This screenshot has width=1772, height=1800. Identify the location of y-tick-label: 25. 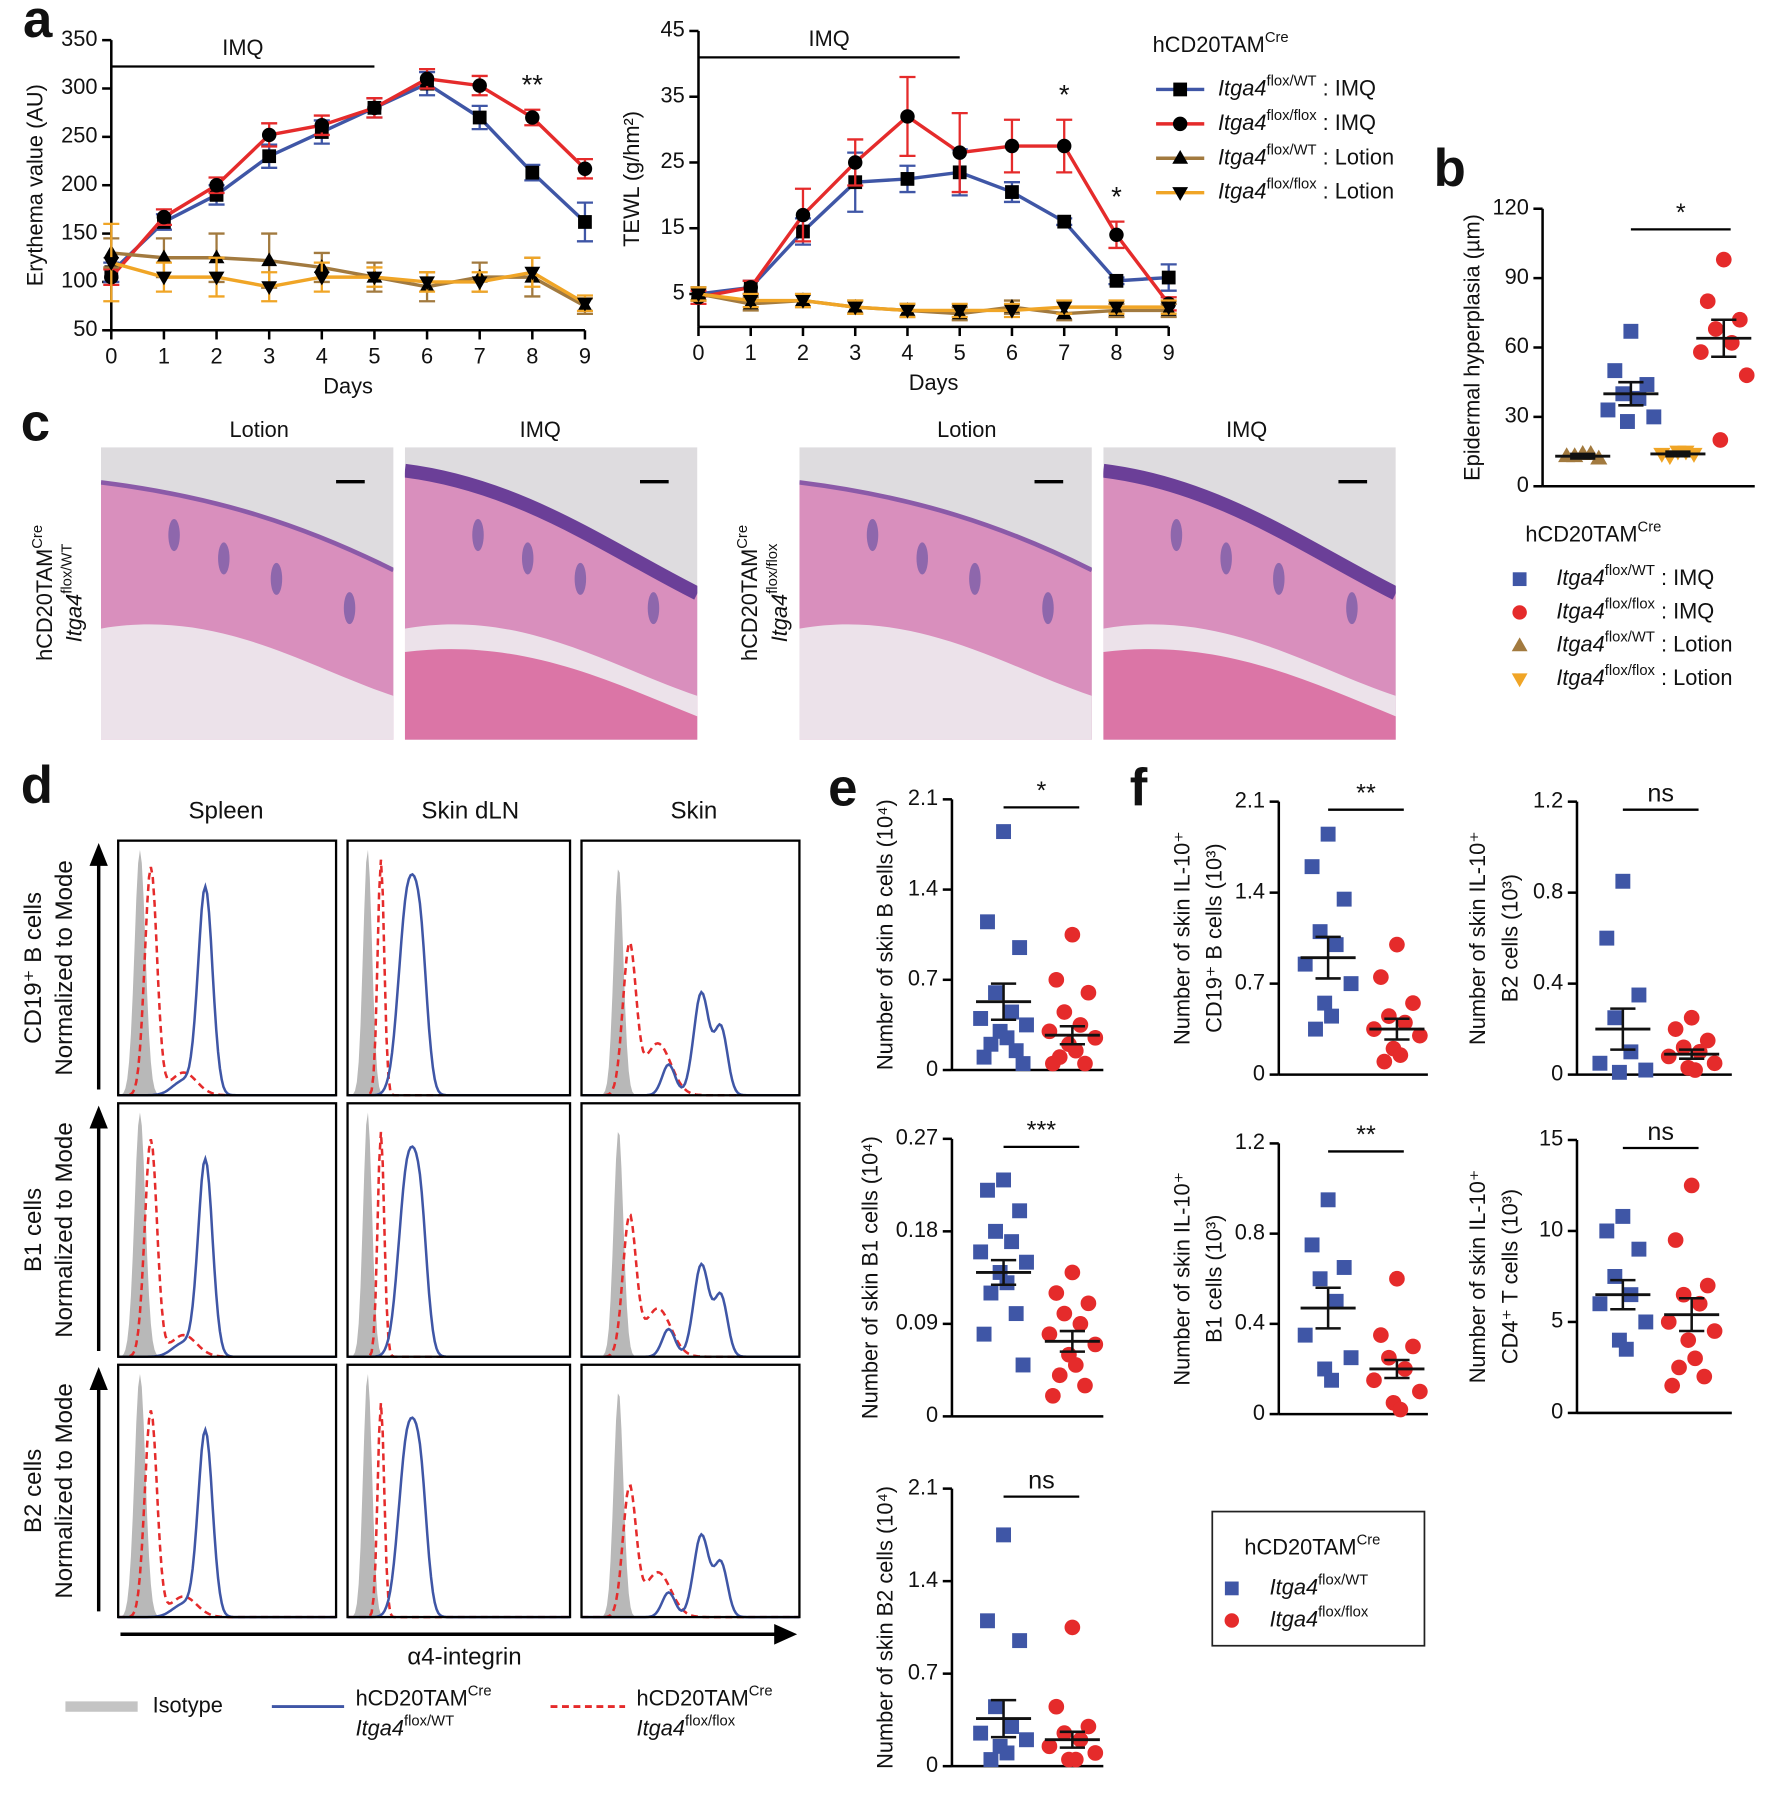
(672, 160).